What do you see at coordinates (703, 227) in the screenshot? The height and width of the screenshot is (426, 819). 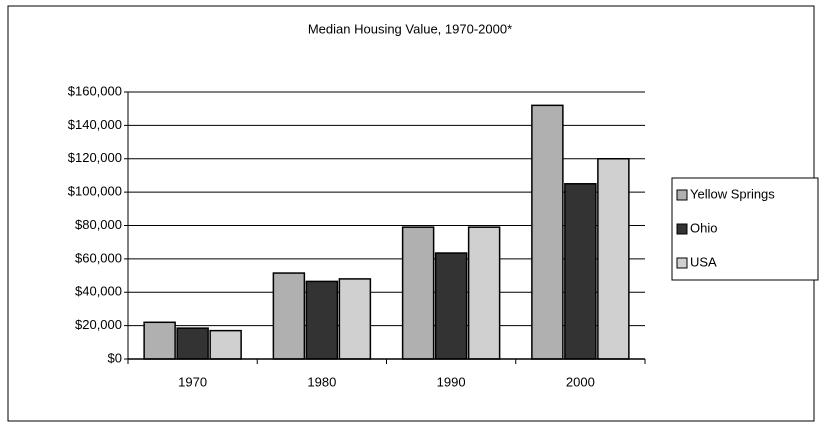 I see `legend-label: Ohio` at bounding box center [703, 227].